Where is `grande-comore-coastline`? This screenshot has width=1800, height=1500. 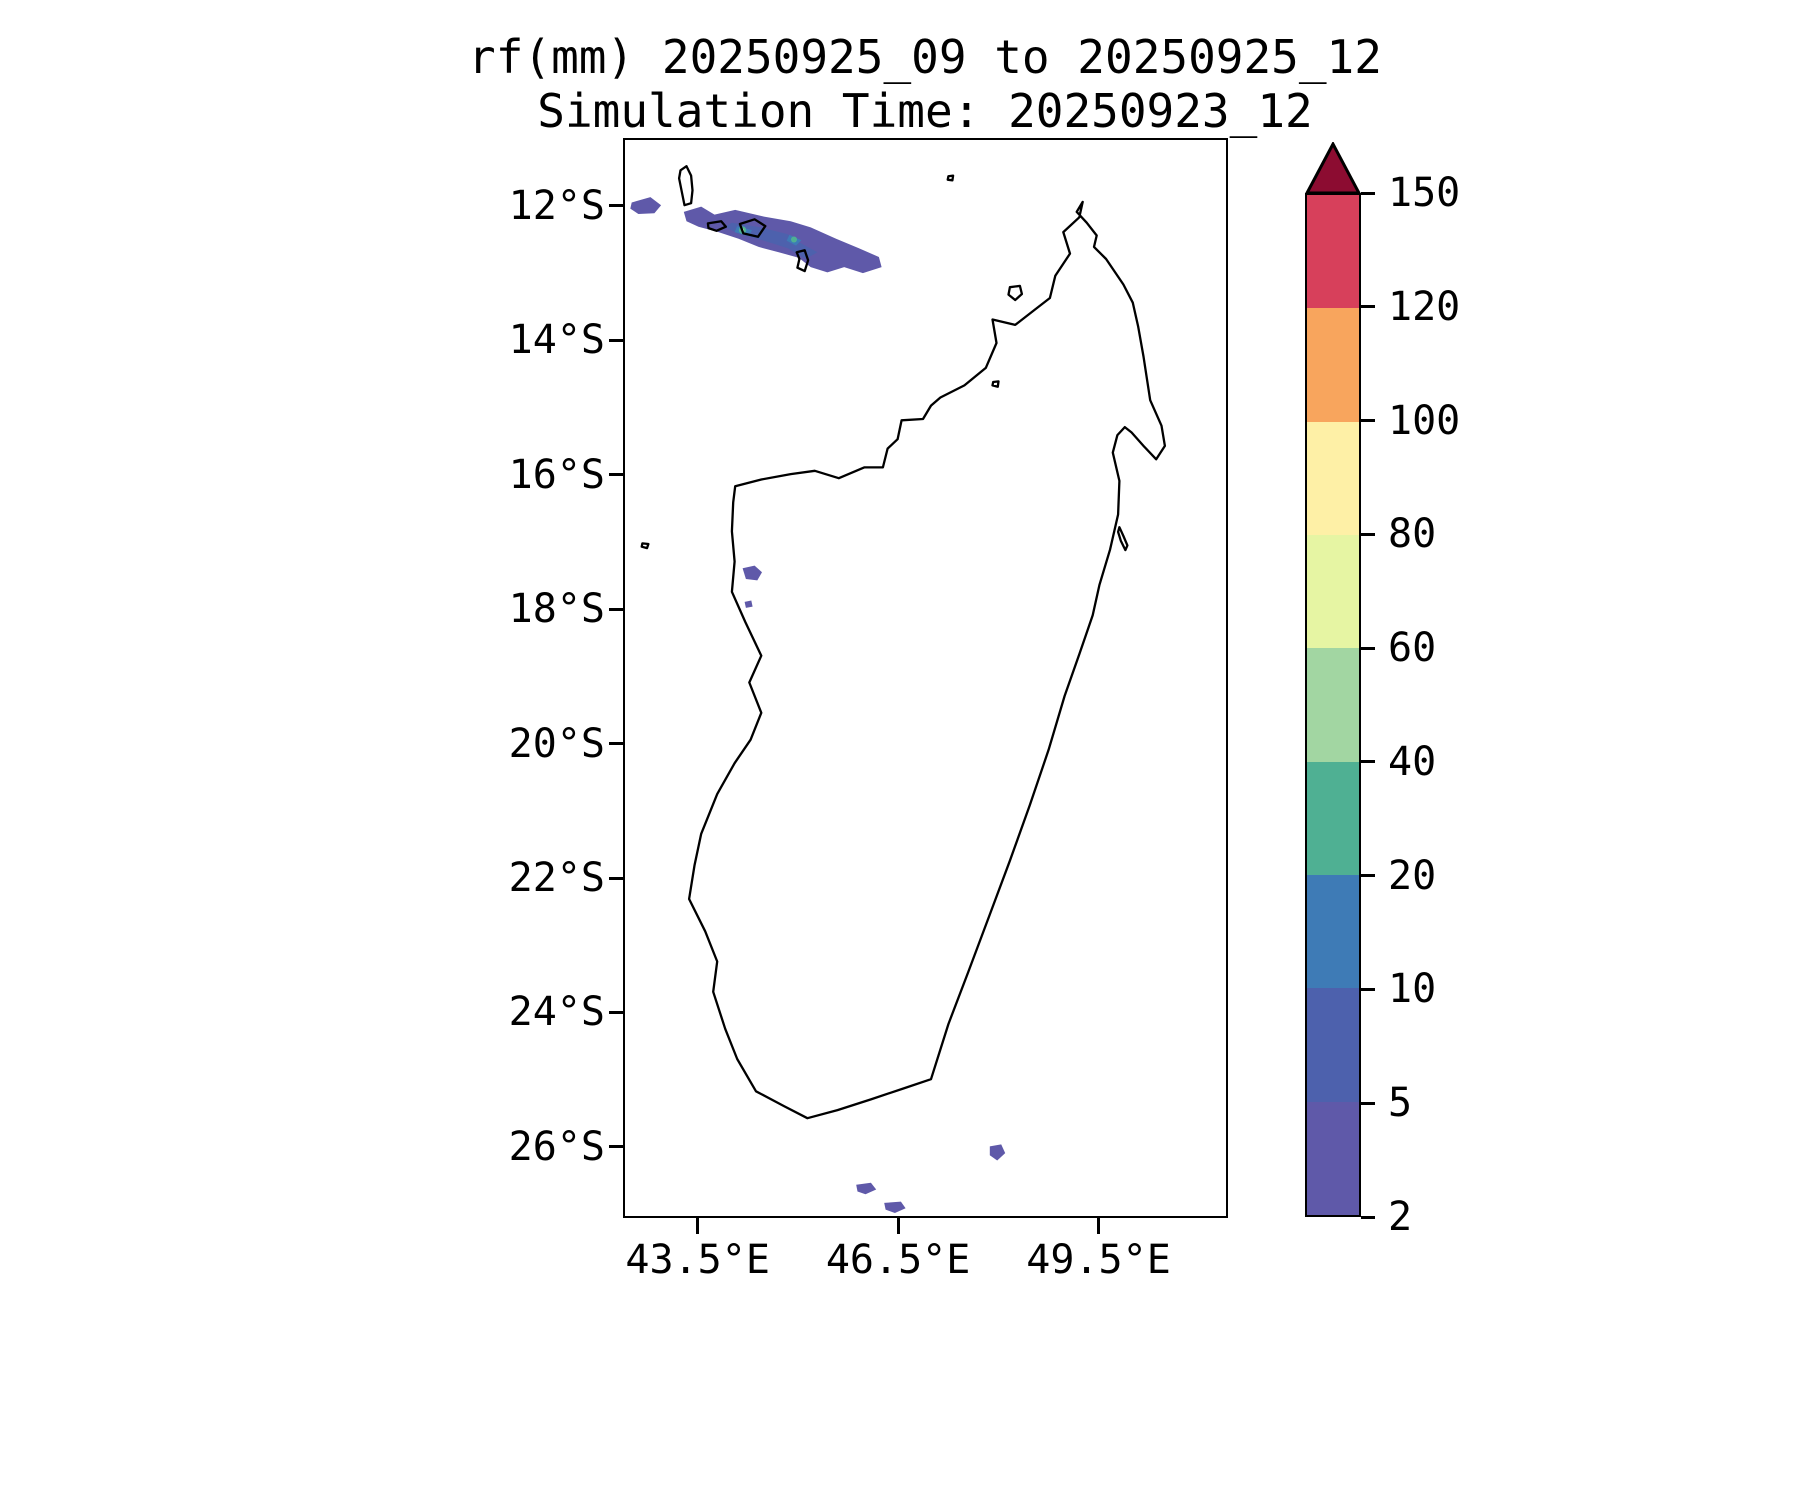
grande-comore-coastline is located at coordinates (685, 186).